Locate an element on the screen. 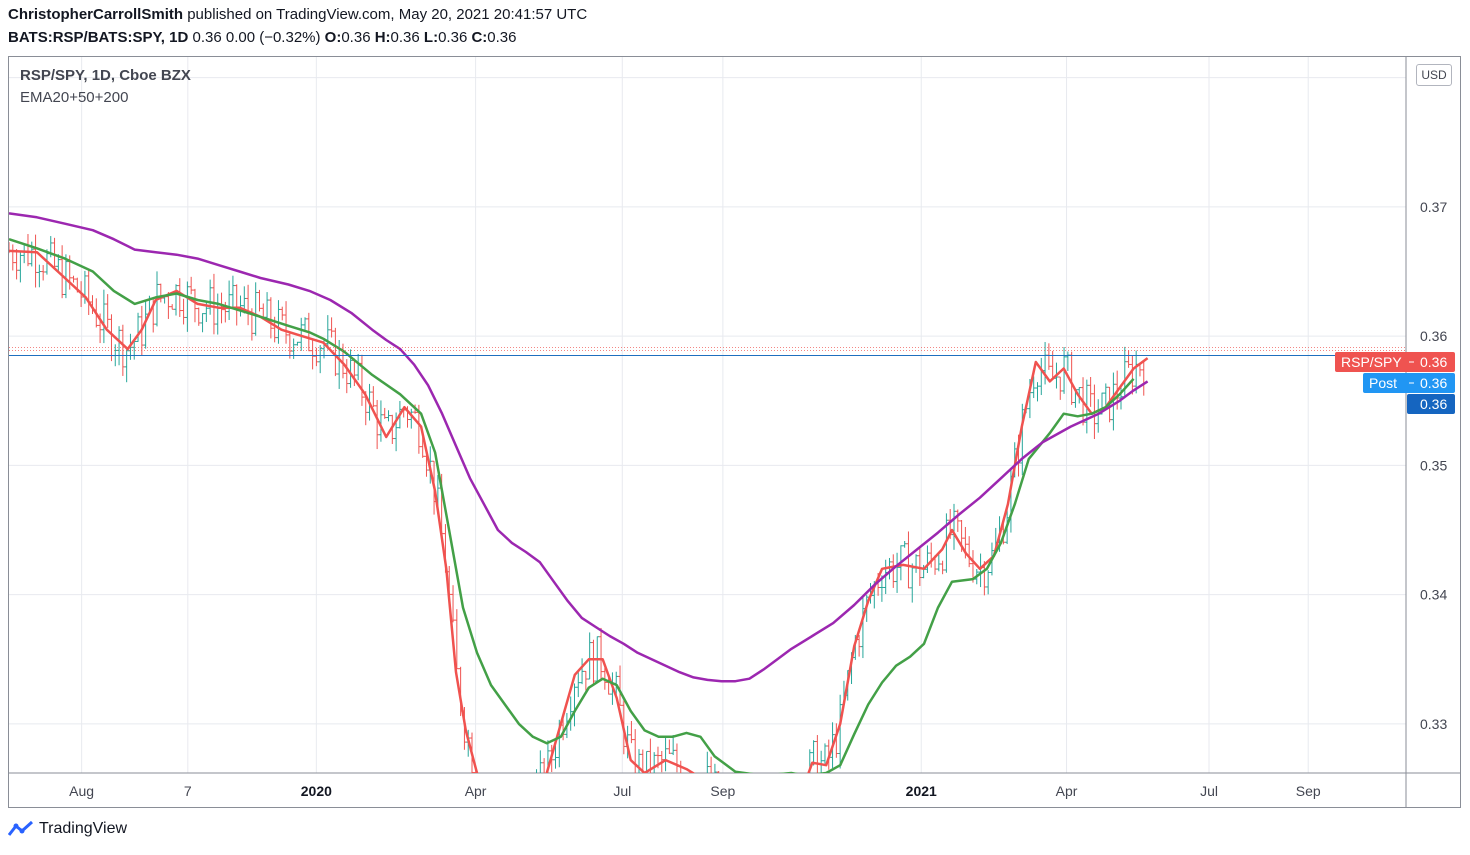 The image size is (1470, 855). y-tick-label: 0.34 is located at coordinates (1433, 595).